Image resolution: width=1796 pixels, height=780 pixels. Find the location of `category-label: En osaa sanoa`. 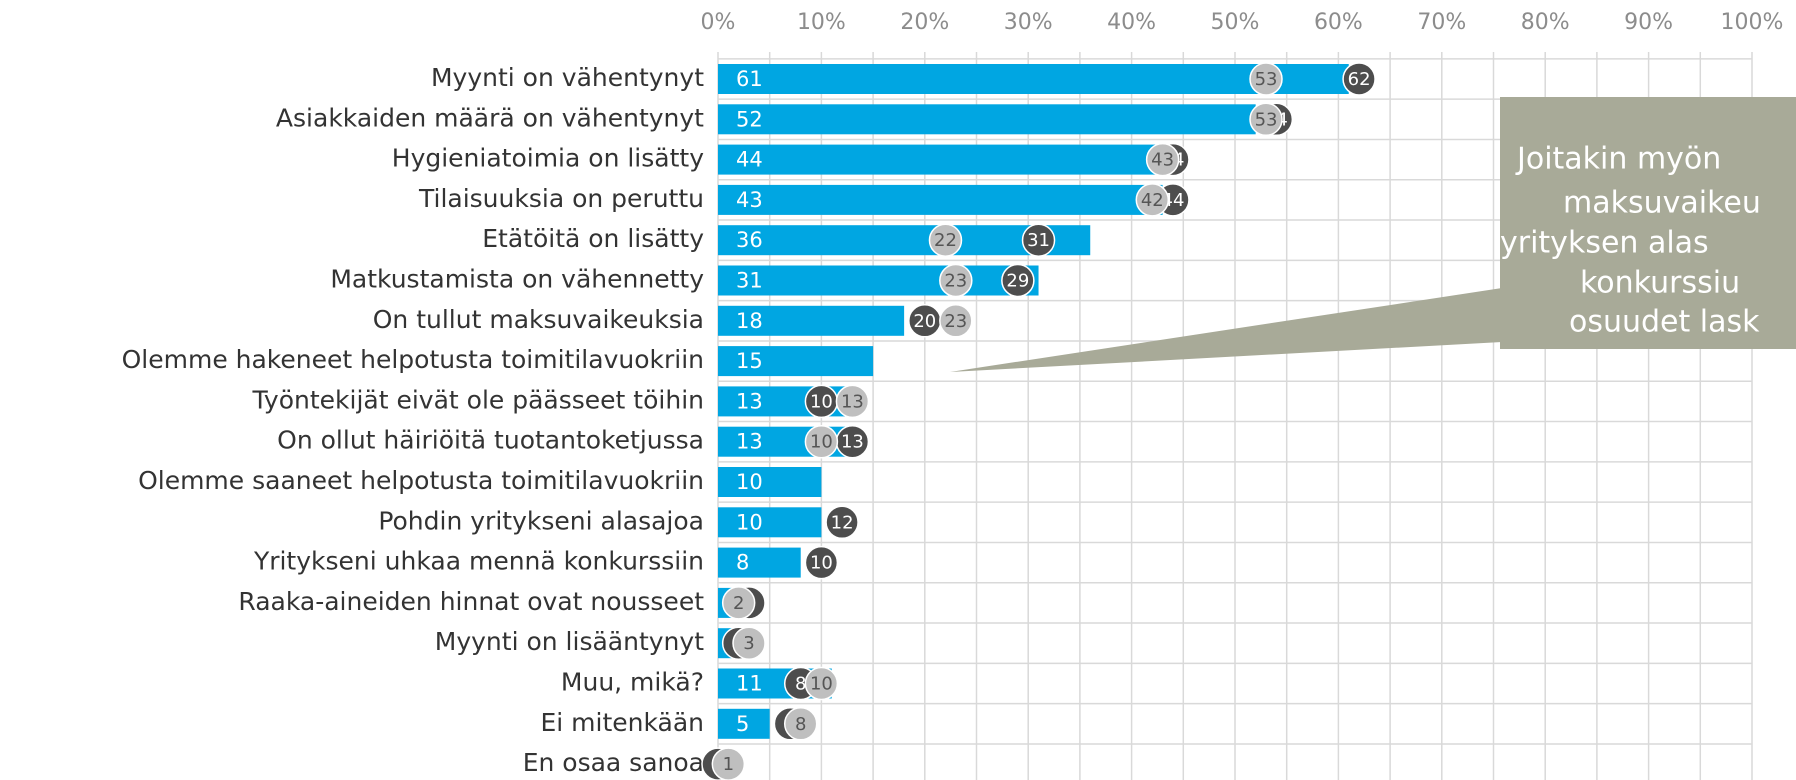

category-label: En osaa sanoa is located at coordinates (613, 762).